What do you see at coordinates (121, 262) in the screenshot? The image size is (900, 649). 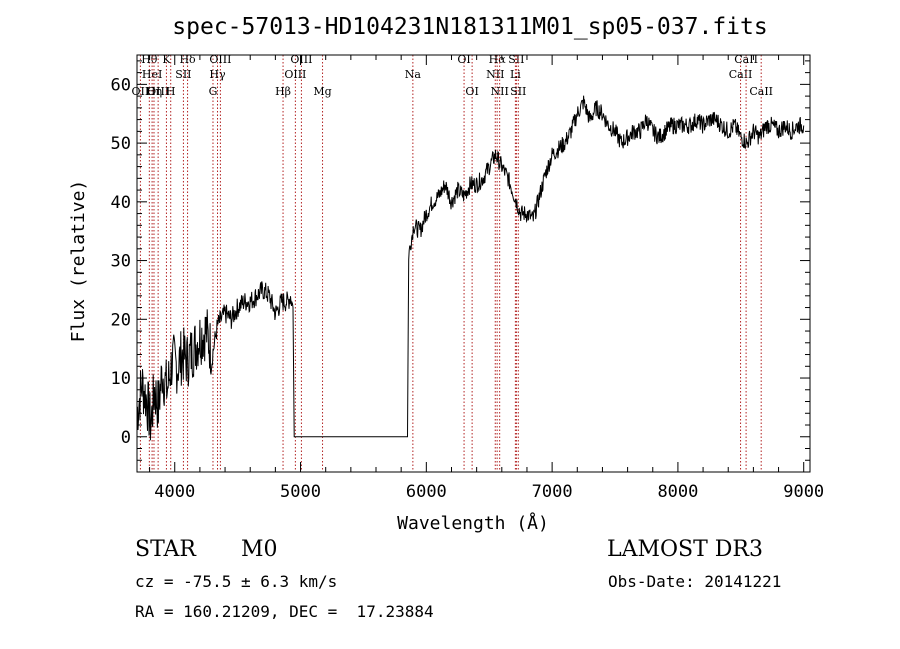 I see `y-tick-label: 30` at bounding box center [121, 262].